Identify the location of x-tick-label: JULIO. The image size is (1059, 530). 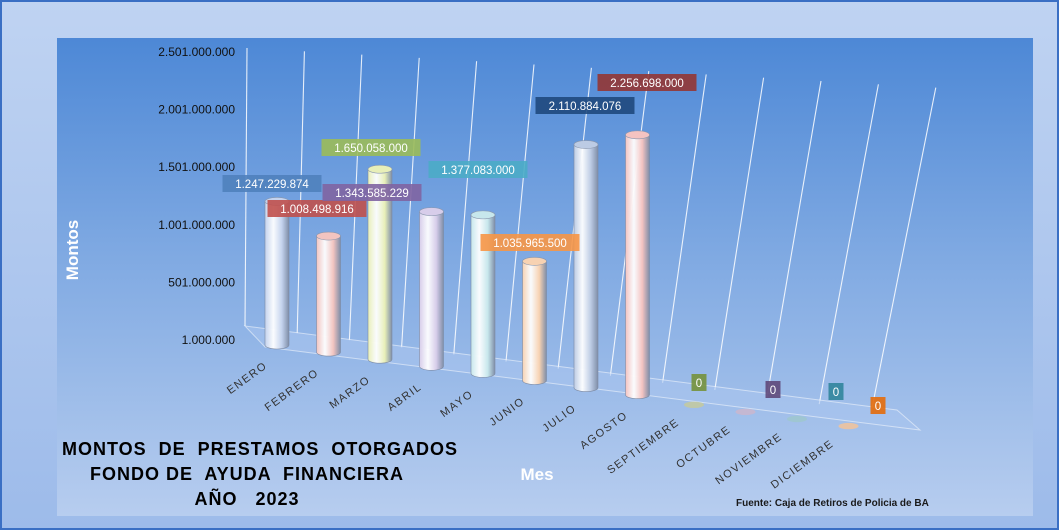
(559, 418).